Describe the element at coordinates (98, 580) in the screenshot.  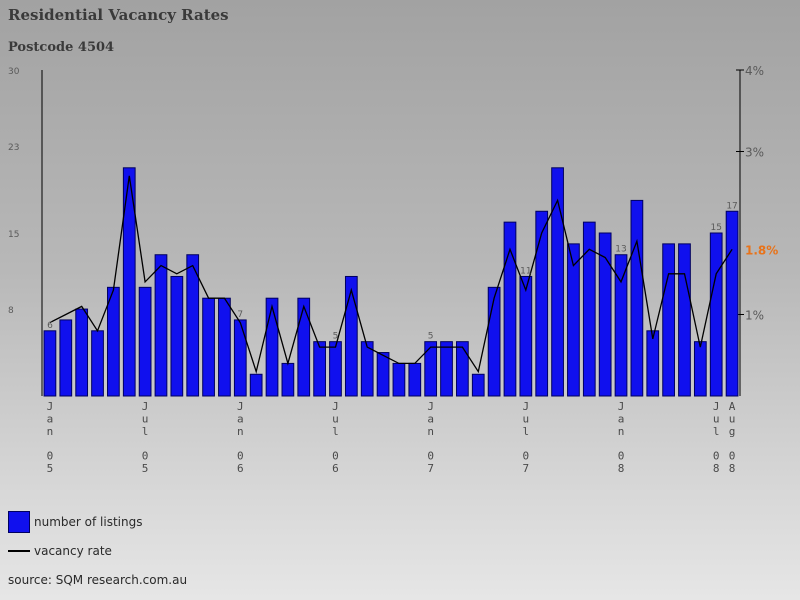
I see `source-note: source: SQM research.com.au` at that location.